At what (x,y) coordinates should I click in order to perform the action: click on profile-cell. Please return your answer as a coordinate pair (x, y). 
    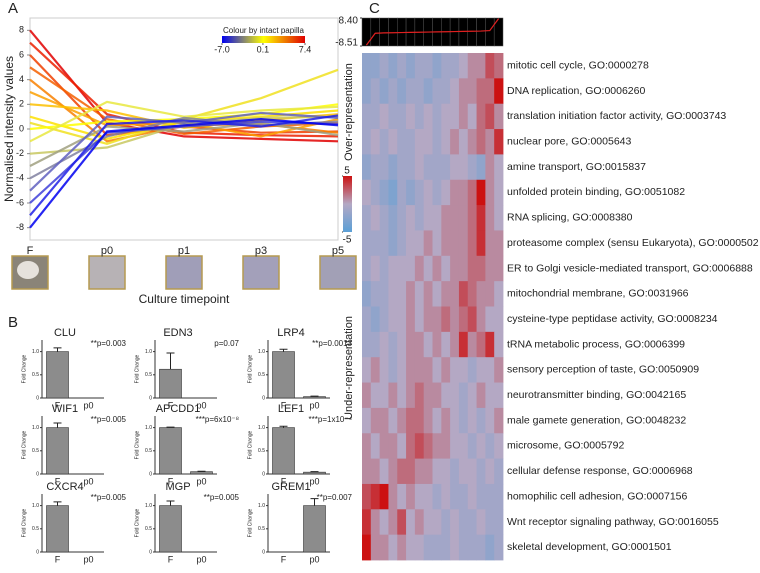
    Looking at the image, I should click on (375, 32).